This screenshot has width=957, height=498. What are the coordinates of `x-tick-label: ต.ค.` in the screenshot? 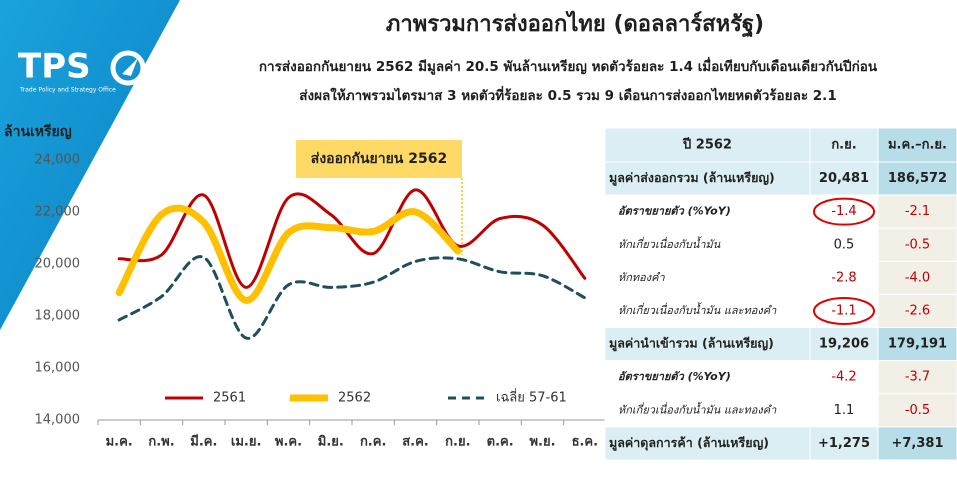 It's located at (500, 442).